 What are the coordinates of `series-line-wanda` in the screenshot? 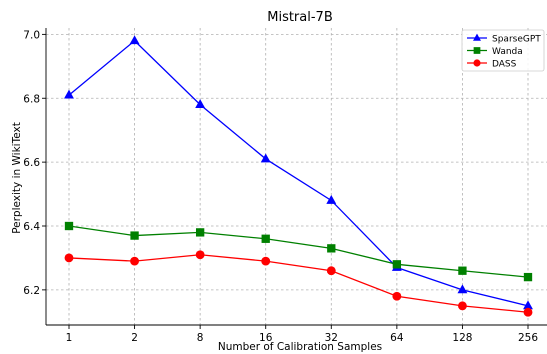 It's located at (298, 251).